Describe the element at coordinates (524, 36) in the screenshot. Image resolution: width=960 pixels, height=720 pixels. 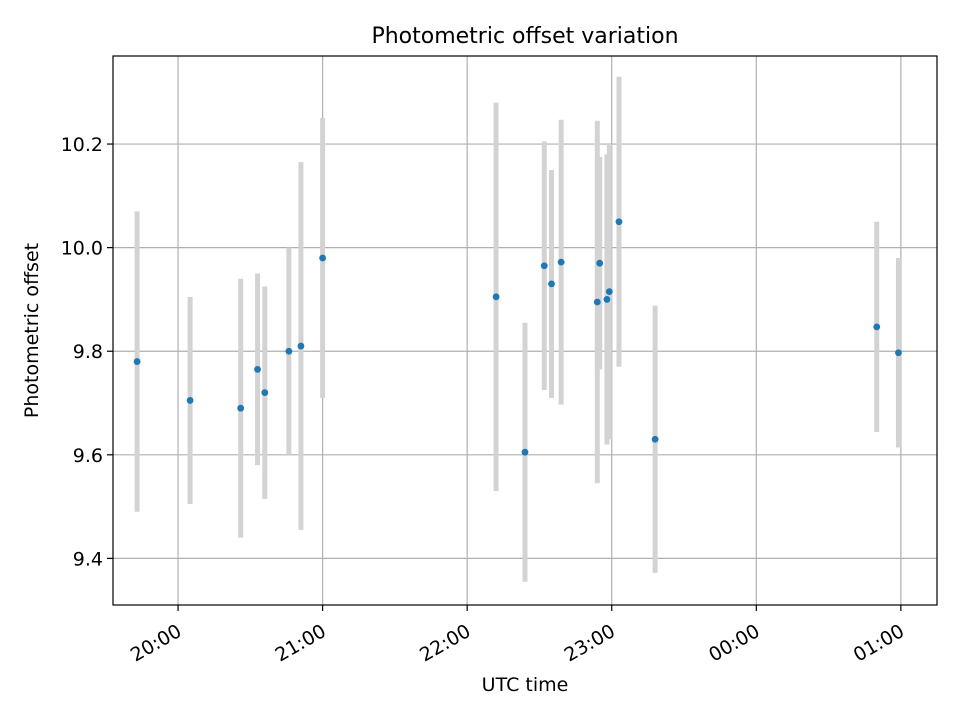
I see `chart-title: Photometric offset variation` at that location.